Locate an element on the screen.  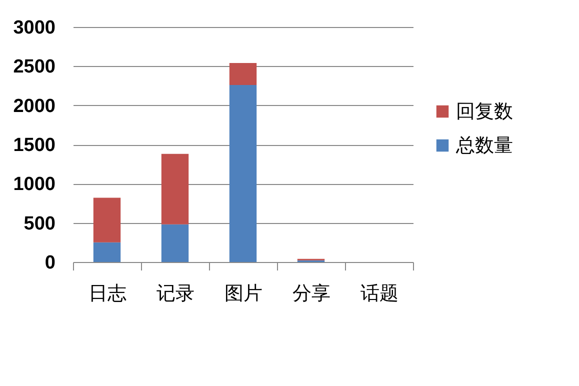
legend-label: 总数量 is located at coordinates (484, 145).